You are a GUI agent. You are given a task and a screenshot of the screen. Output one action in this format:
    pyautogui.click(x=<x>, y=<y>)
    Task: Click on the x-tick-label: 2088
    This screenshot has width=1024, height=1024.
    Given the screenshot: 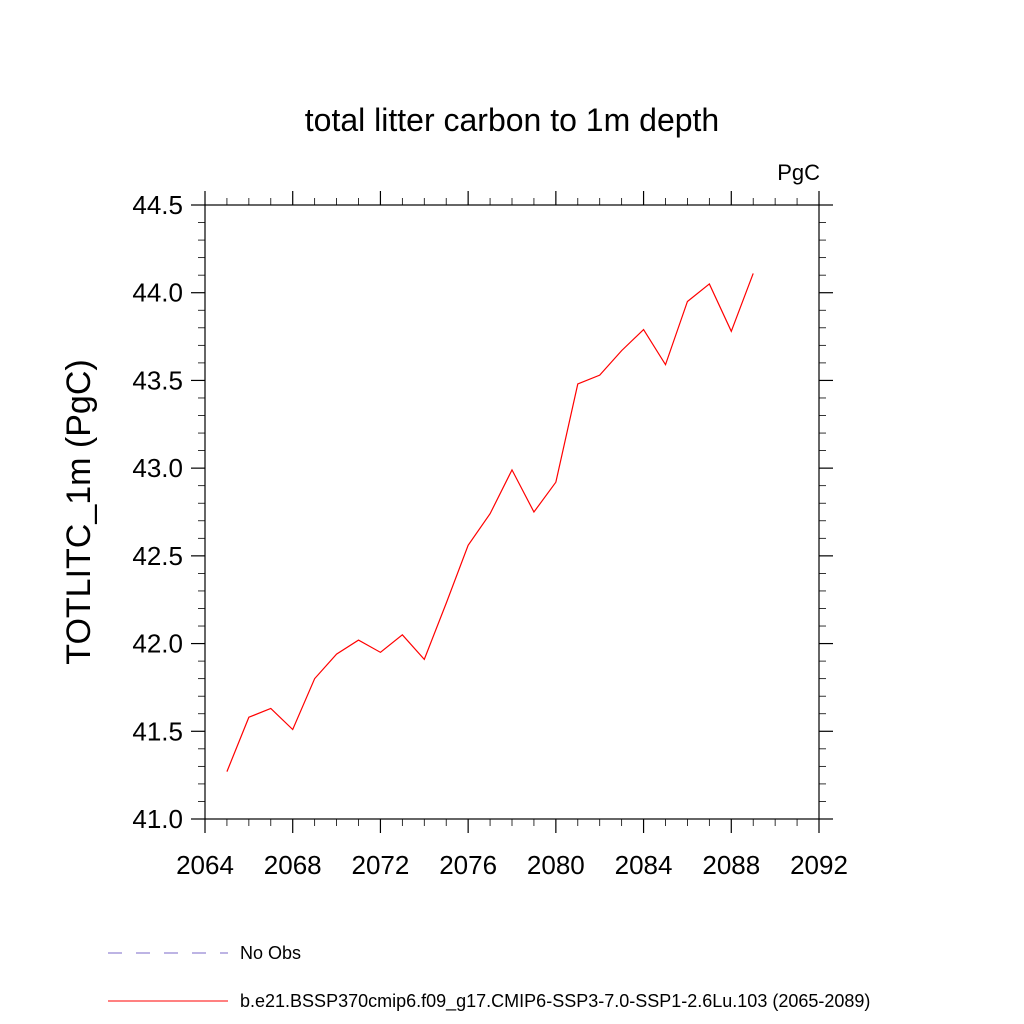 What is the action you would take?
    pyautogui.click(x=731, y=865)
    